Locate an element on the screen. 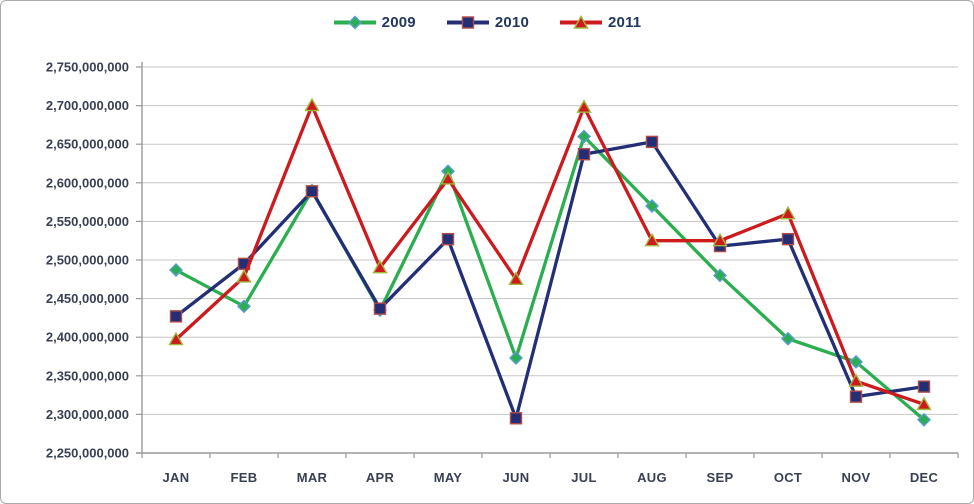  x-category-label: AUG is located at coordinates (652, 477).